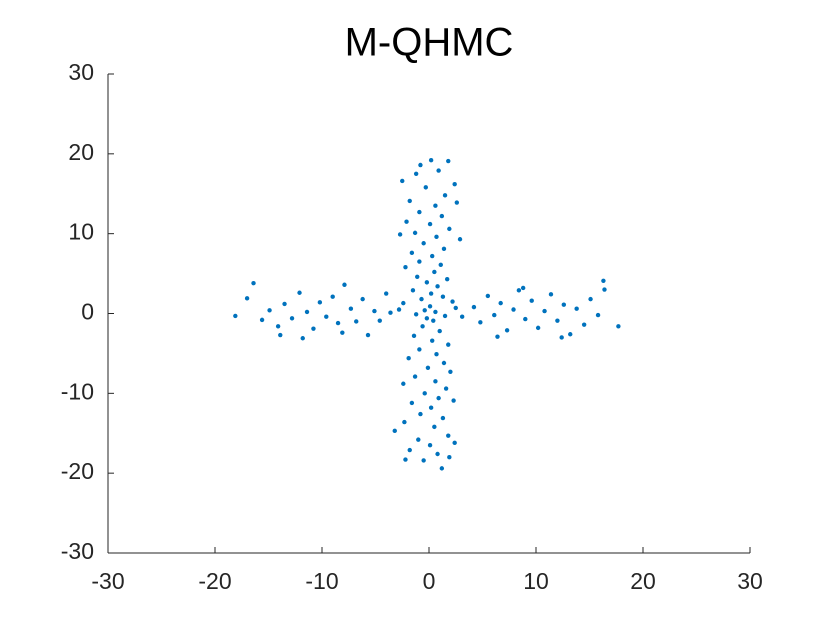  I want to click on y-tick-label: -30, so click(77, 551).